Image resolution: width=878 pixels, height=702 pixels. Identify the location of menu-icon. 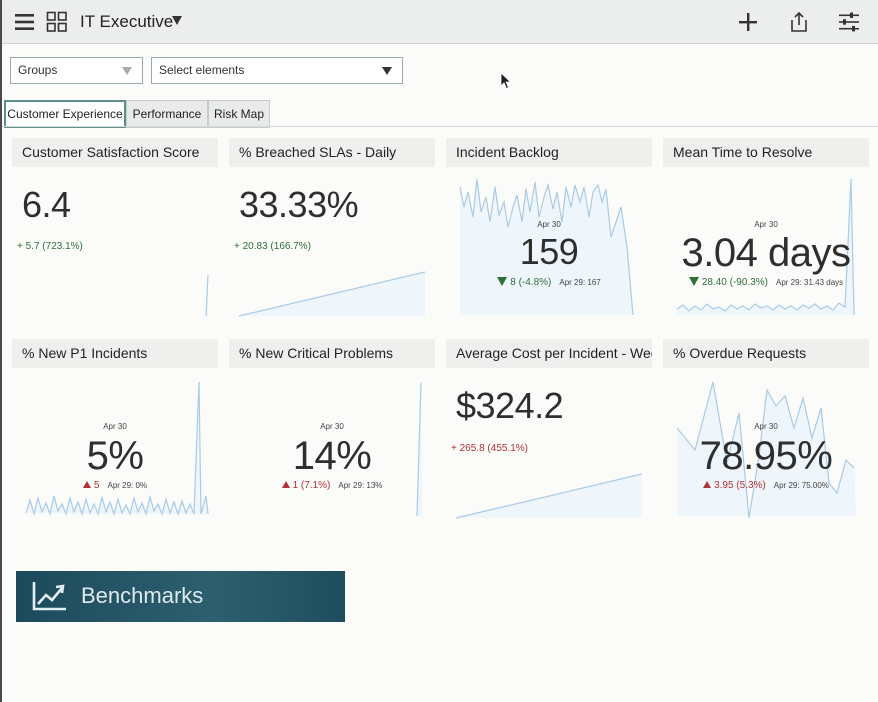
(25, 22).